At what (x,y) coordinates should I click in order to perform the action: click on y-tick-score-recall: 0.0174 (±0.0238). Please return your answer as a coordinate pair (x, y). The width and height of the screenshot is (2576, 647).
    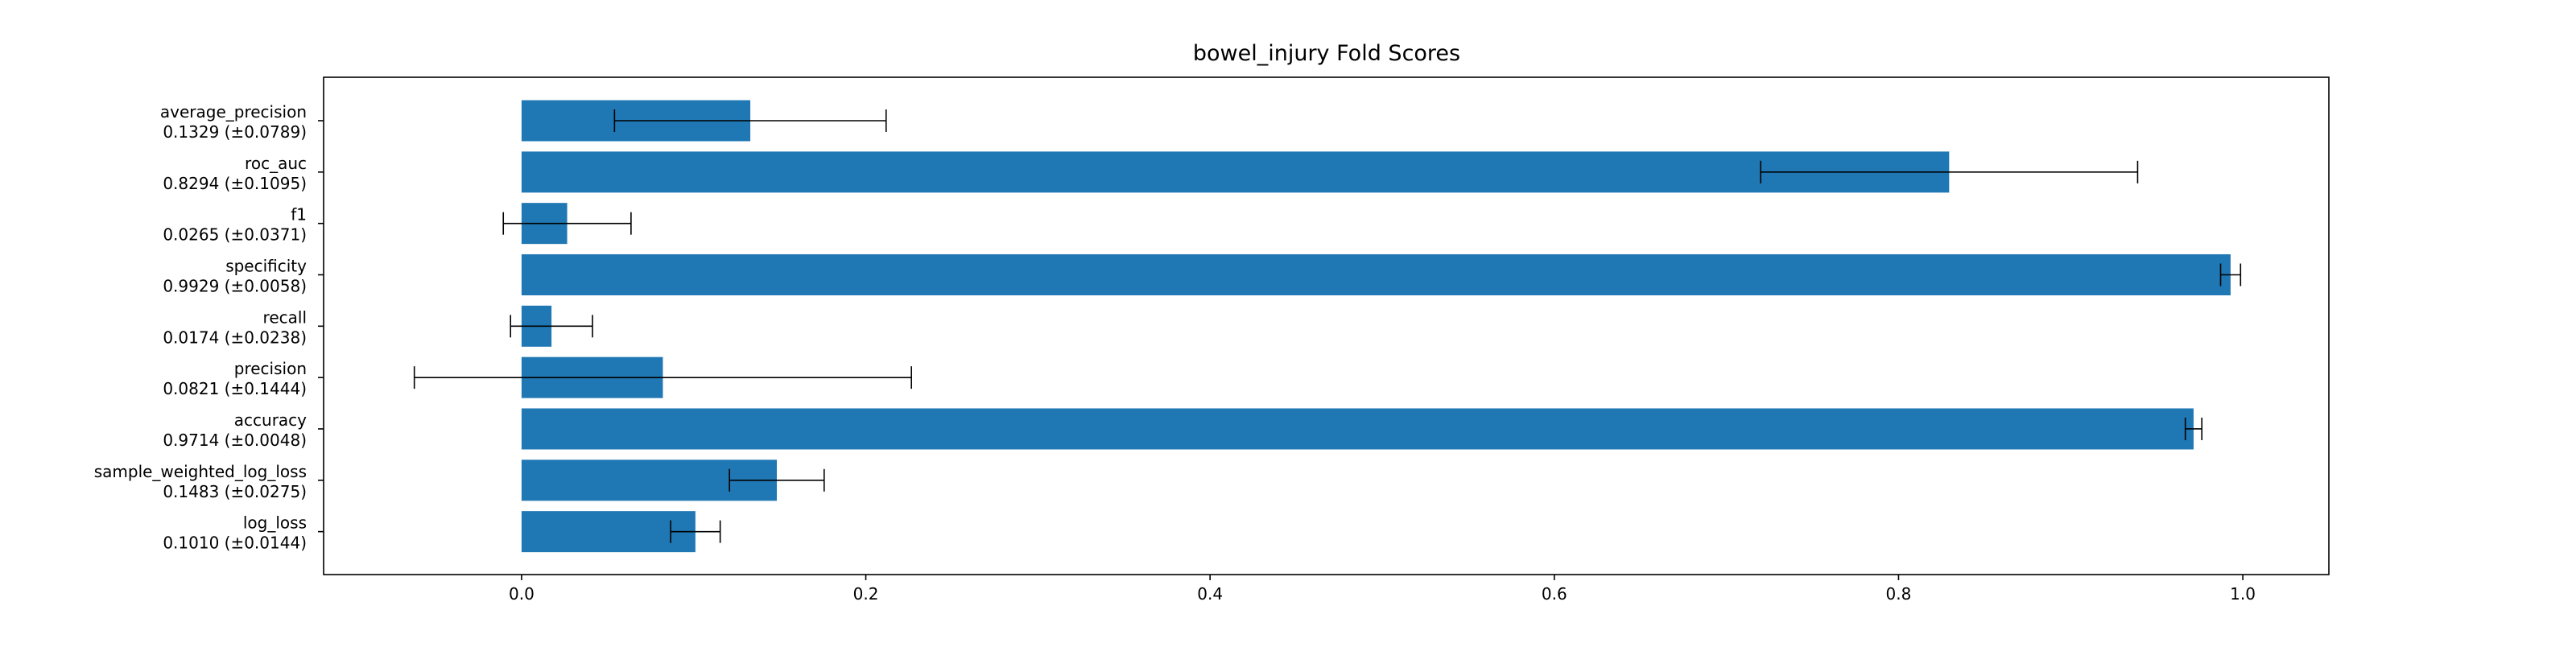
    Looking at the image, I should click on (235, 337).